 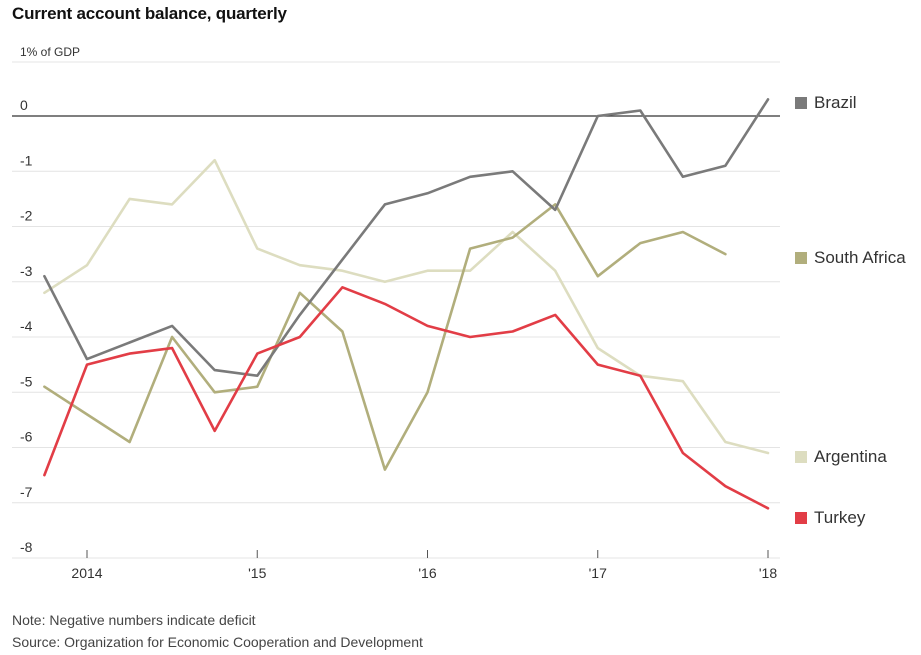 I want to click on y-axis-tick-labels: 0 -1 -2 -3 -4 -5 -6 -7 -8, so click(x=26, y=326).